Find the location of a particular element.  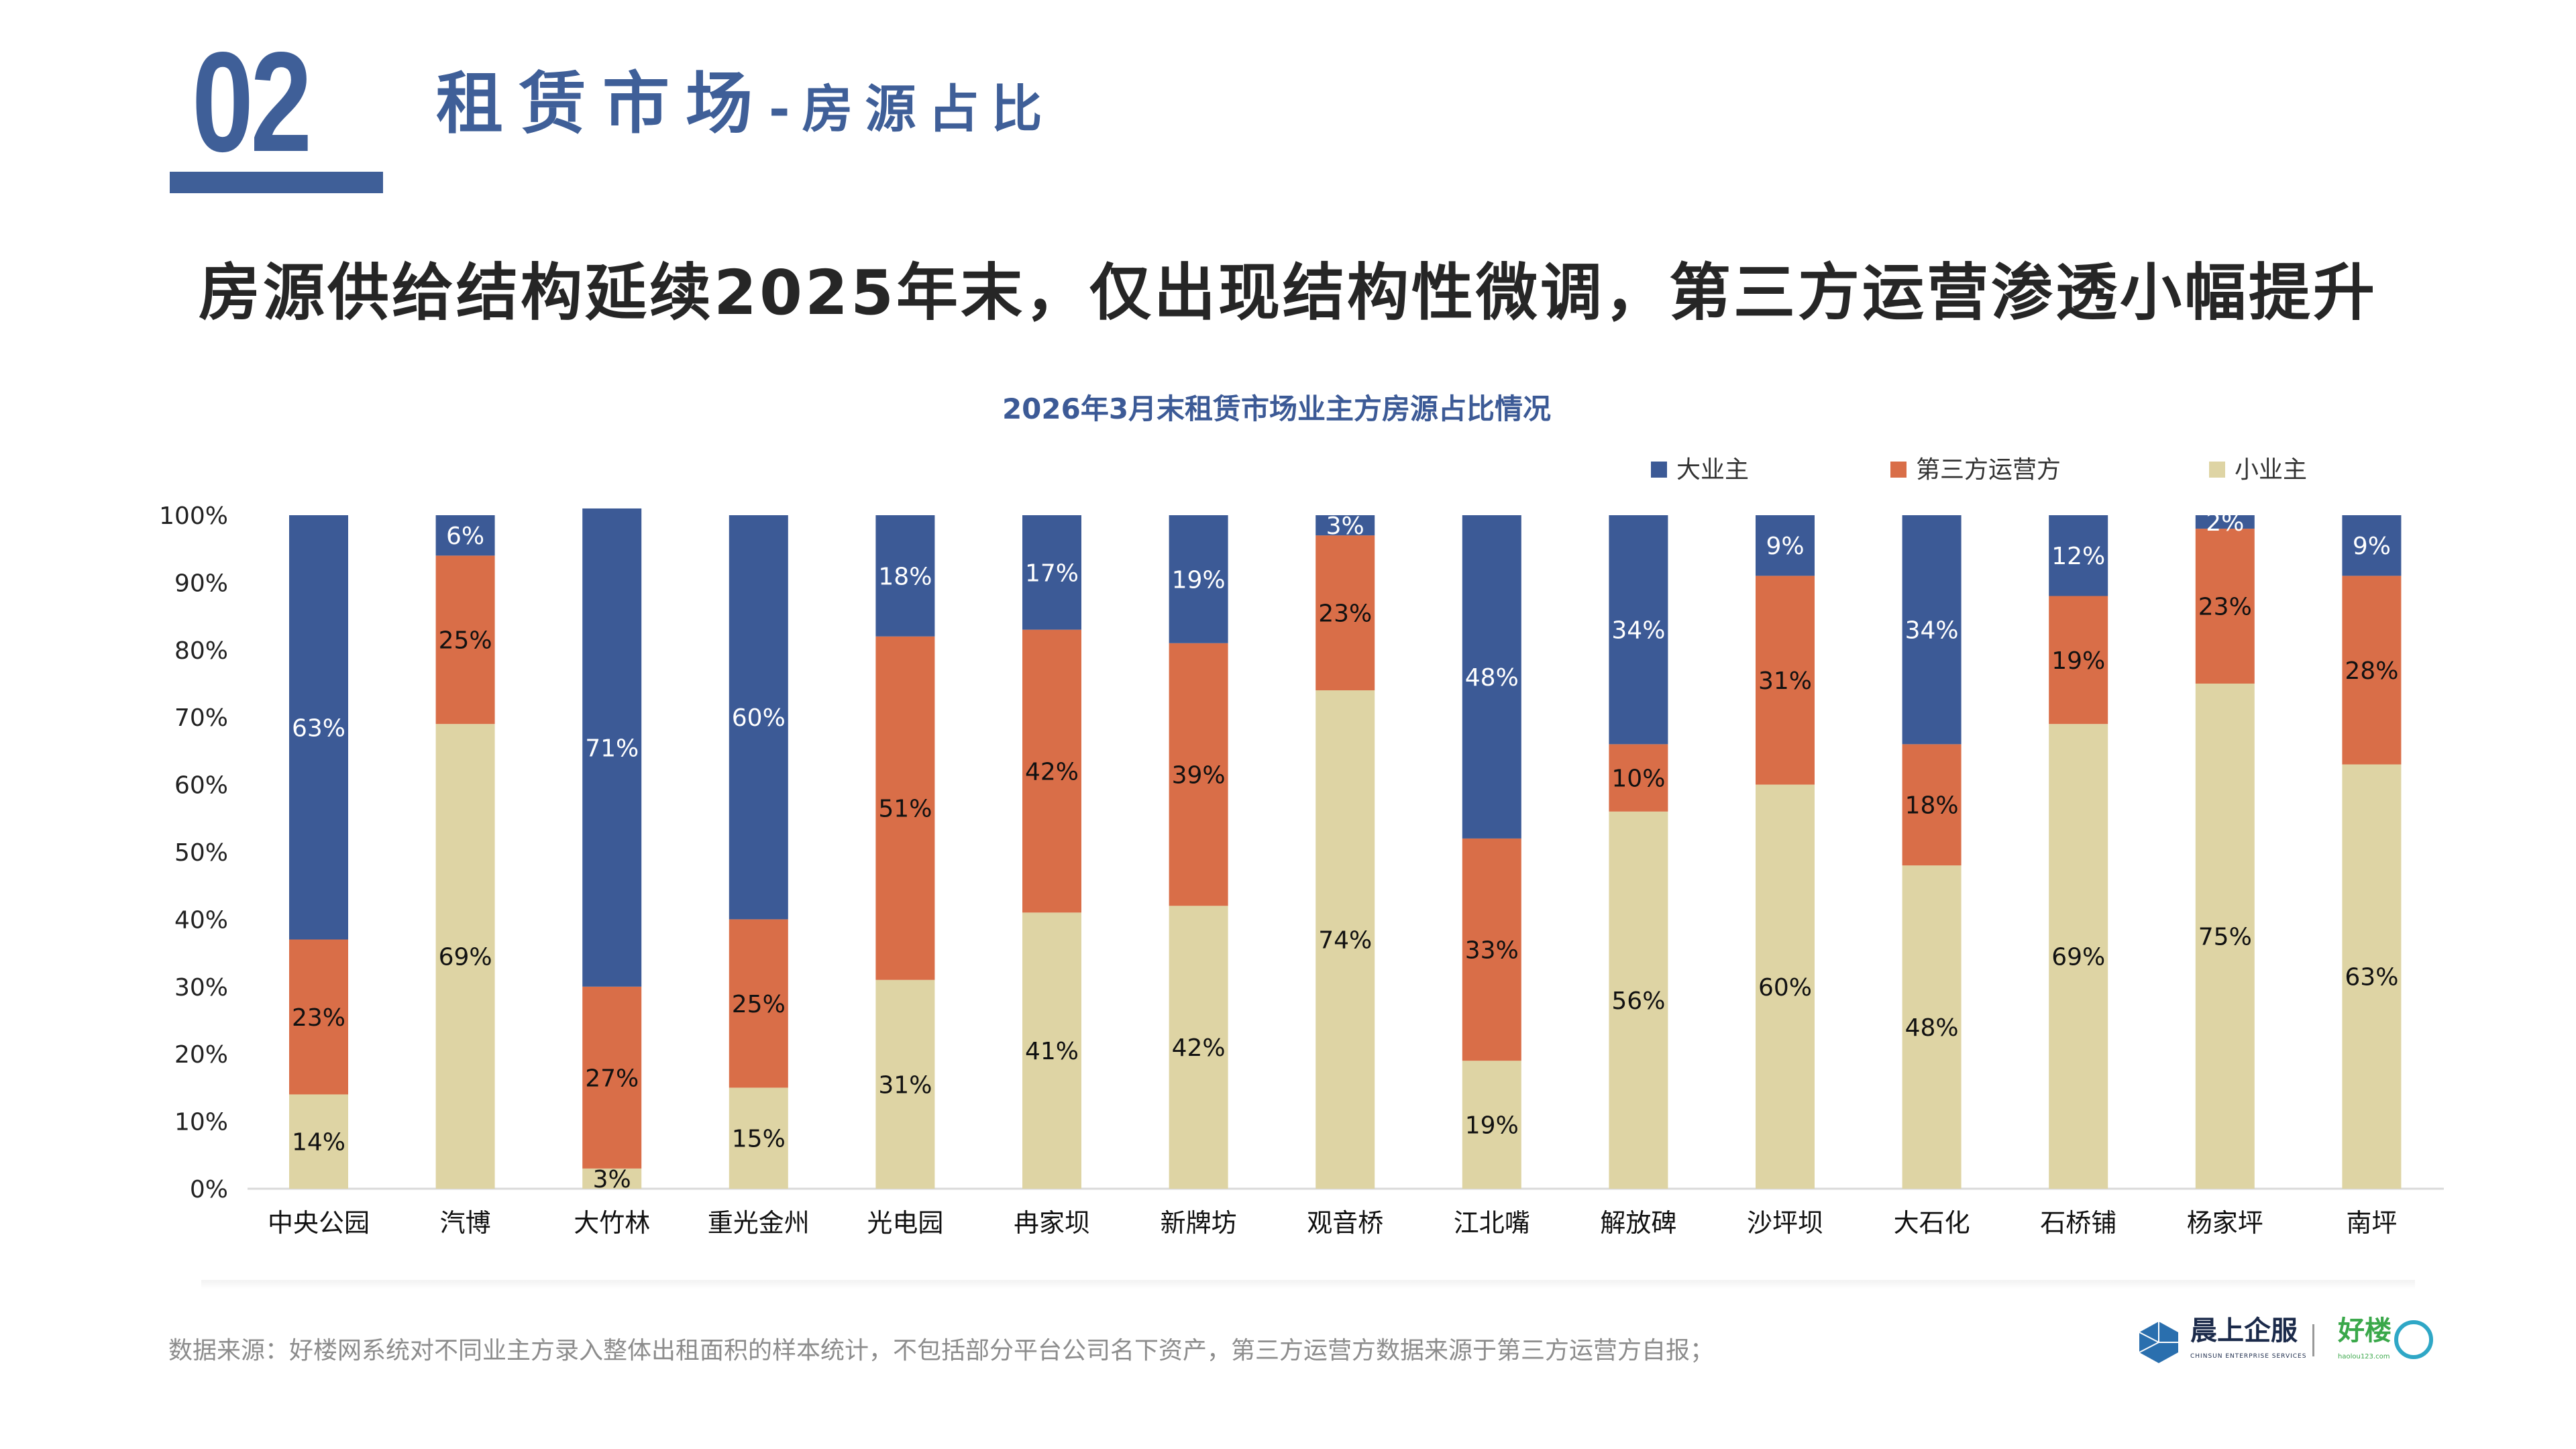

x-tick-label: 杨家坪 is located at coordinates (2225, 1223).